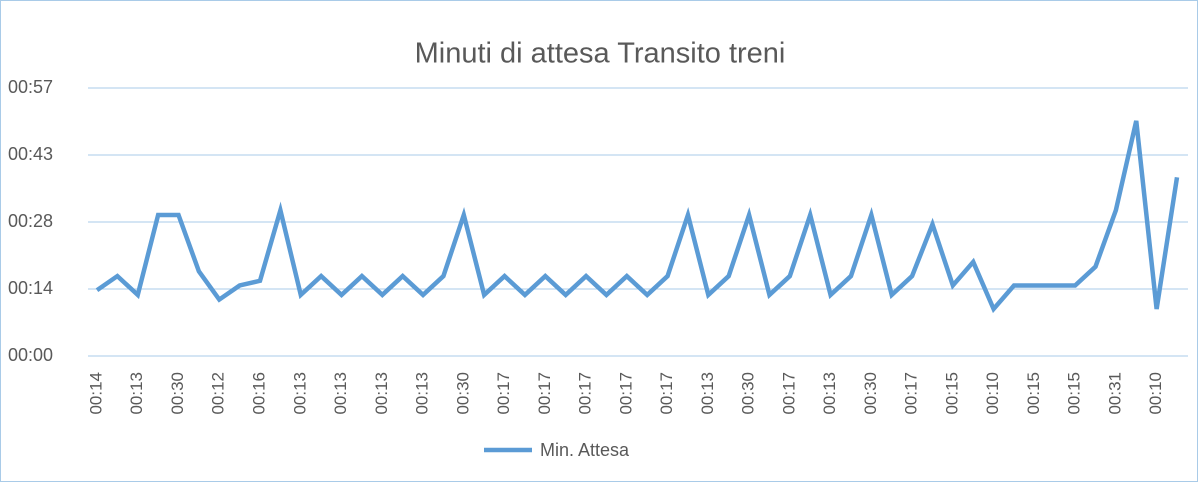 This screenshot has width=1198, height=482. I want to click on chart-title: Minuti di attesa Transito treni, so click(600, 54).